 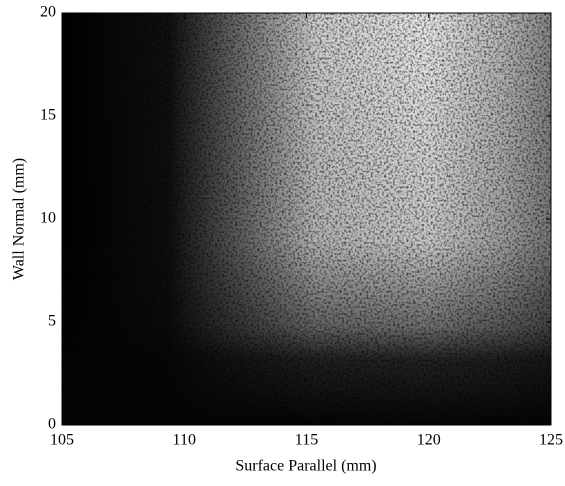 I want to click on y-tick-label: 5, so click(x=52, y=321).